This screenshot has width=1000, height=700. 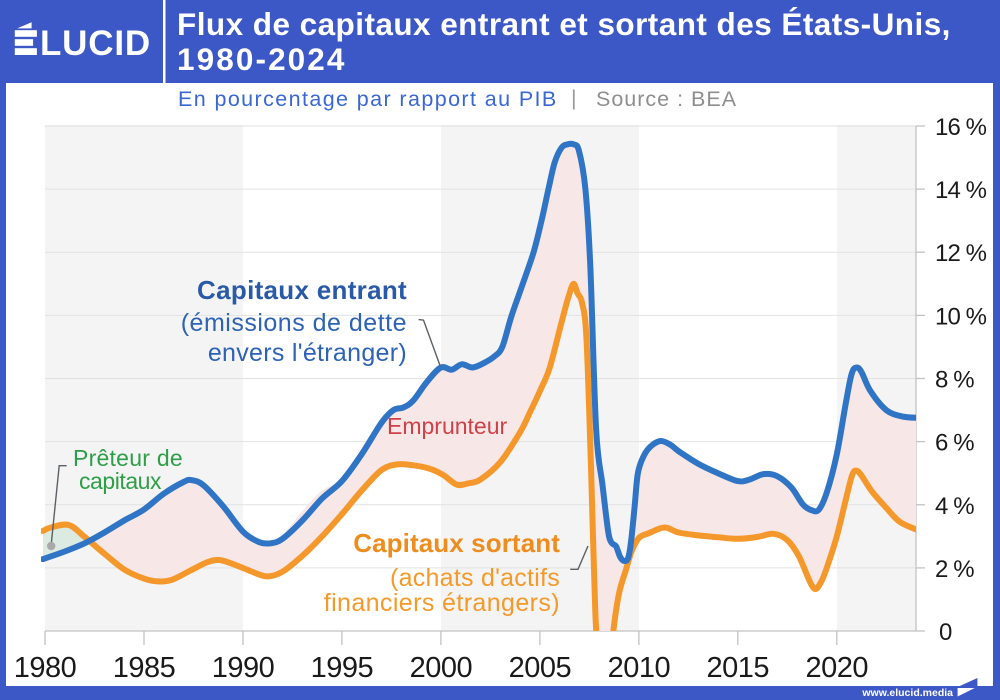 What do you see at coordinates (475, 578) in the screenshot?
I see `svg-text: (achats d'actifs` at bounding box center [475, 578].